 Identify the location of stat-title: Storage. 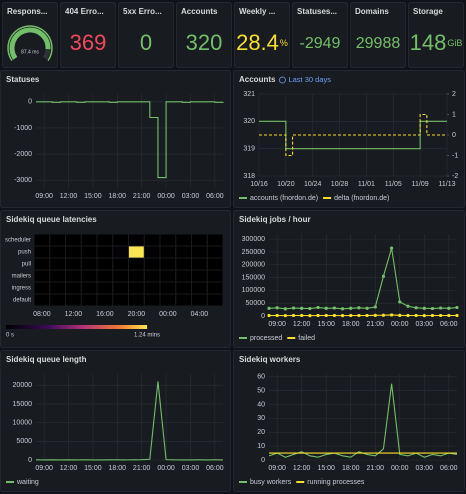
(428, 11).